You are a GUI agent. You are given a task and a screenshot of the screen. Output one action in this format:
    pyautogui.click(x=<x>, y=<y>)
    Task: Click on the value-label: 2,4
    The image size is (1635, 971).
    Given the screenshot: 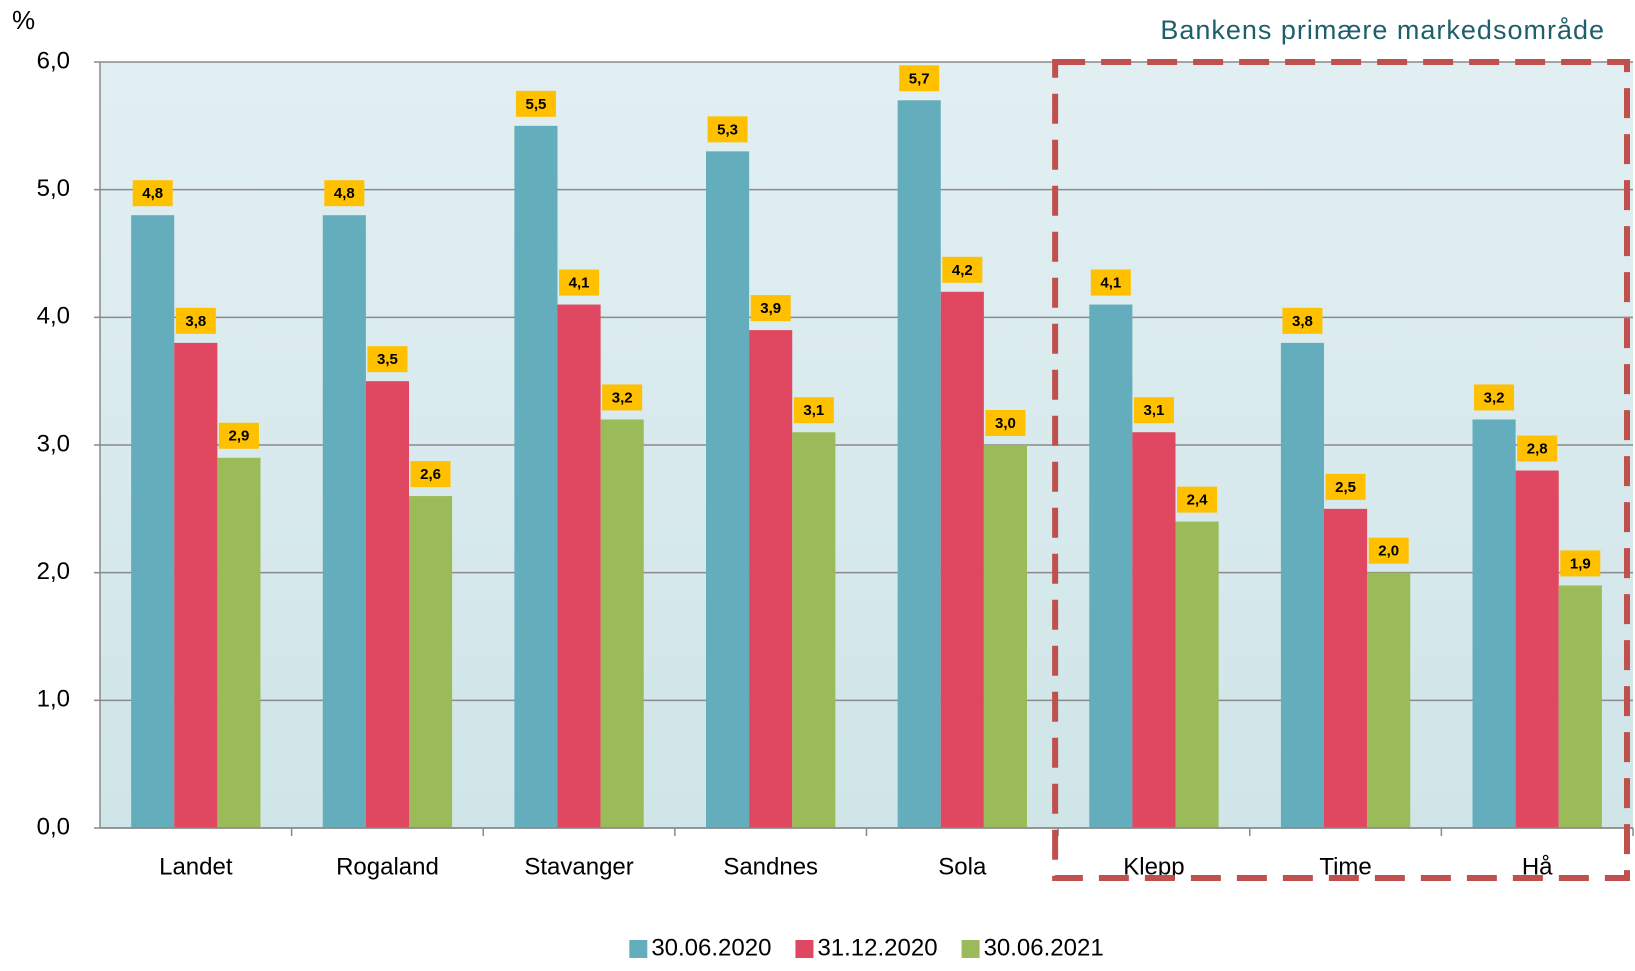 What is the action you would take?
    pyautogui.click(x=1198, y=500)
    